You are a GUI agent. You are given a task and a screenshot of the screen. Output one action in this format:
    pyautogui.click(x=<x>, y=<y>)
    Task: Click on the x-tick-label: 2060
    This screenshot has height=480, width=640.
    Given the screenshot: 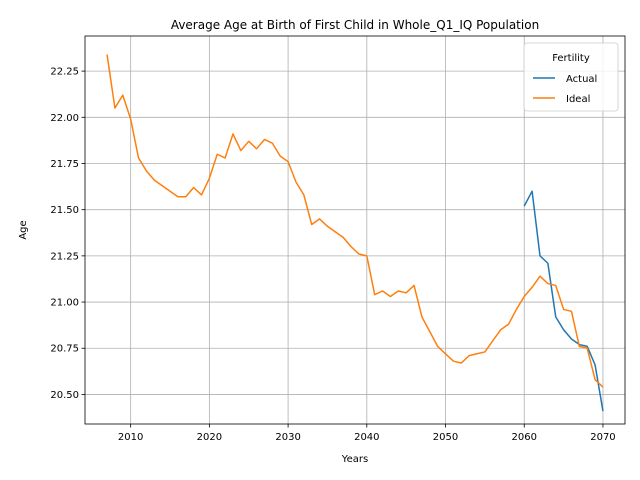 What is the action you would take?
    pyautogui.click(x=524, y=437)
    